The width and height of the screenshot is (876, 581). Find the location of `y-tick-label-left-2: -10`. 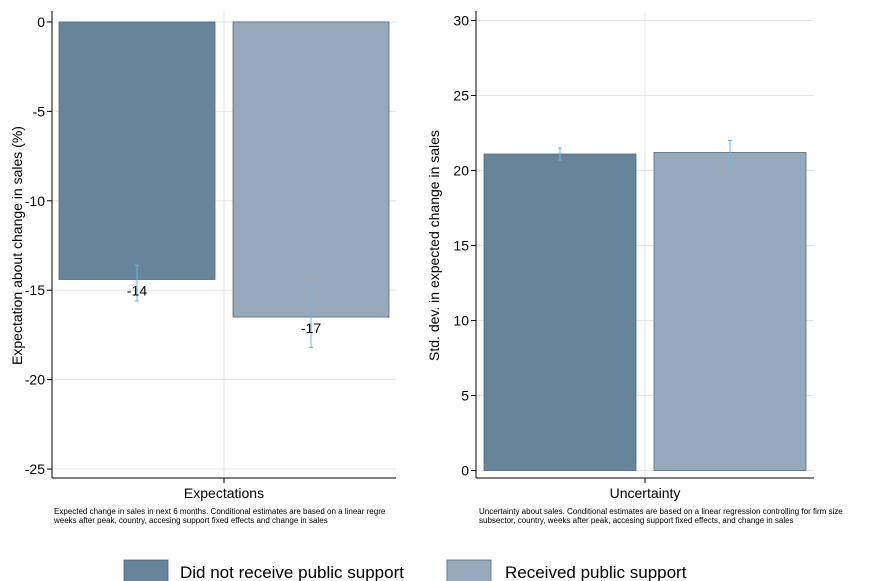

y-tick-label-left-2: -10 is located at coordinates (35, 201).